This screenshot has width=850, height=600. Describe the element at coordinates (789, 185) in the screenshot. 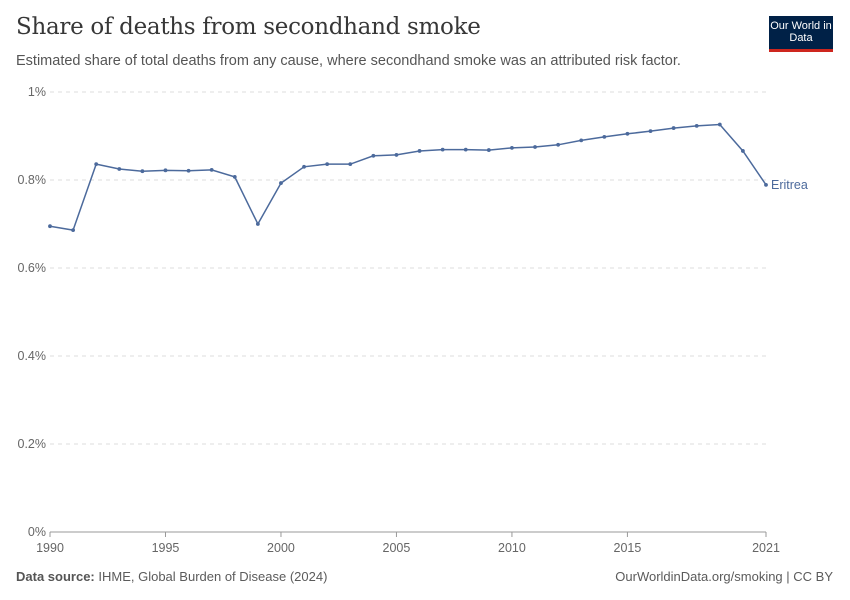

I see `series-label: Eritrea` at that location.